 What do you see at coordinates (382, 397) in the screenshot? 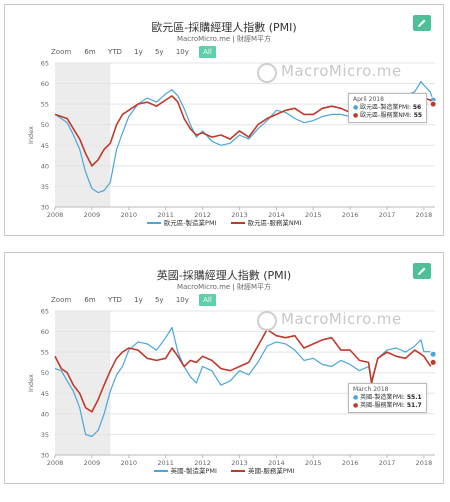
I see `tooltip-label: 英國-製造業PMI:` at bounding box center [382, 397].